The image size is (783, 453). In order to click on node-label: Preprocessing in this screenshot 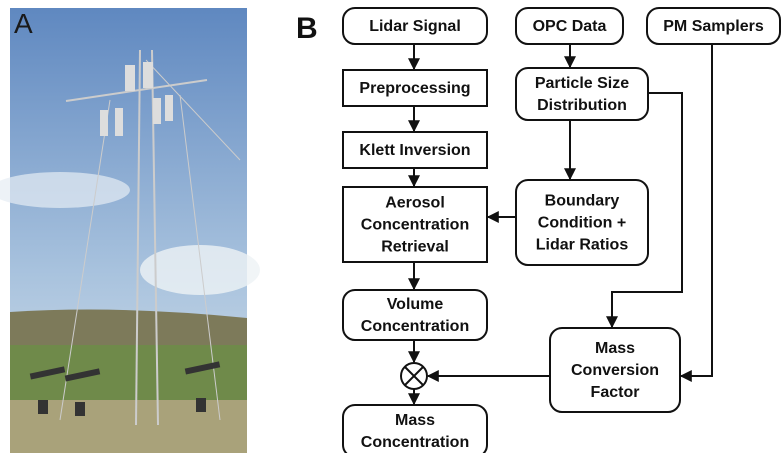, I will do `click(414, 88)`.